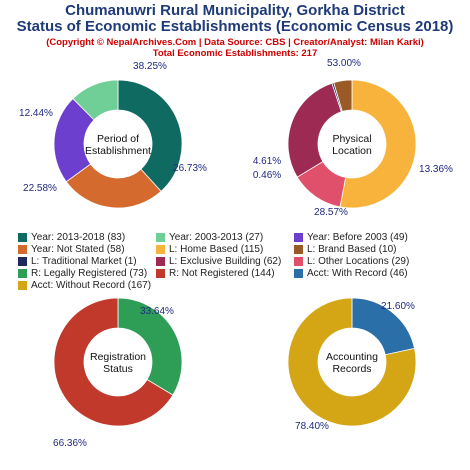 Image resolution: width=470 pixels, height=470 pixels. What do you see at coordinates (352, 249) in the screenshot?
I see `legend-label: L: Brand Based (10)` at bounding box center [352, 249].